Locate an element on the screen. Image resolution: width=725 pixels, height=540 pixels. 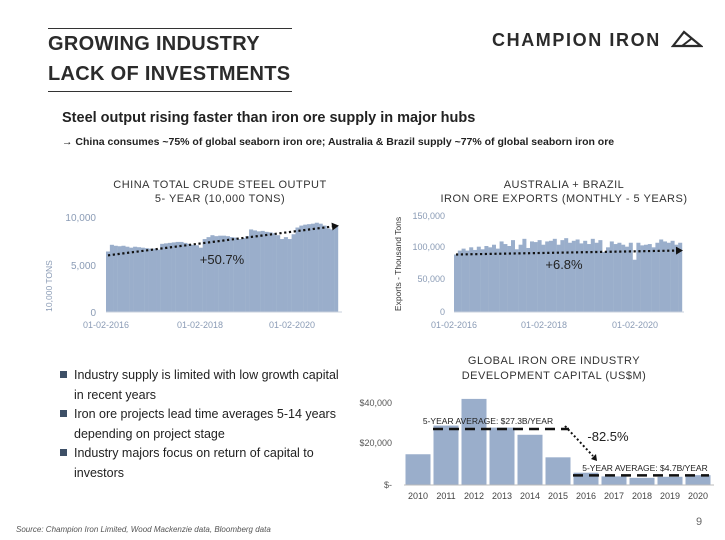
chart1-subtitle: 5- YEAR (10,000 TONS) is located at coordinates (220, 199).